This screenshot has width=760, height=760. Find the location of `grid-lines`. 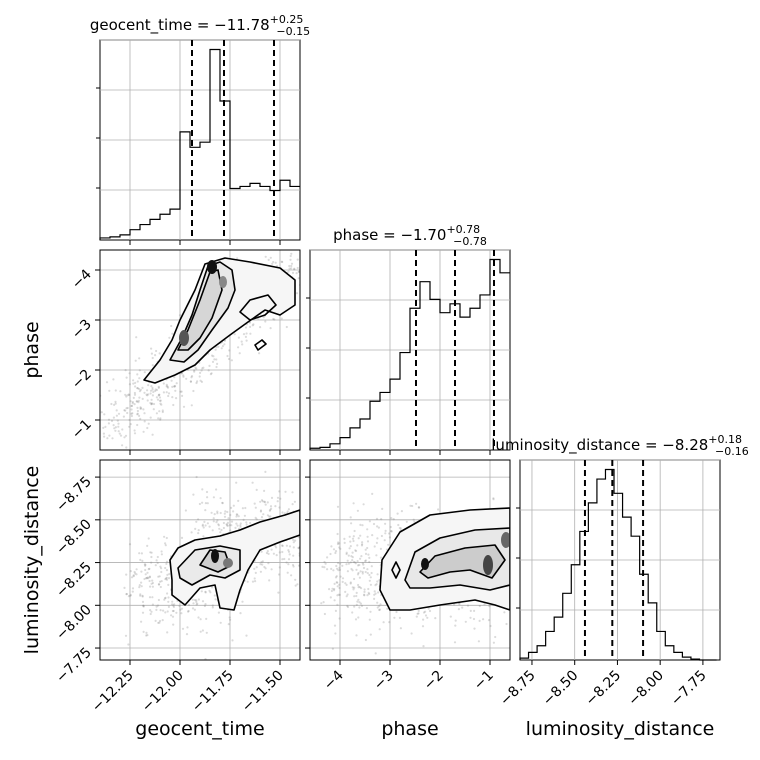

grid-lines is located at coordinates (620, 559).